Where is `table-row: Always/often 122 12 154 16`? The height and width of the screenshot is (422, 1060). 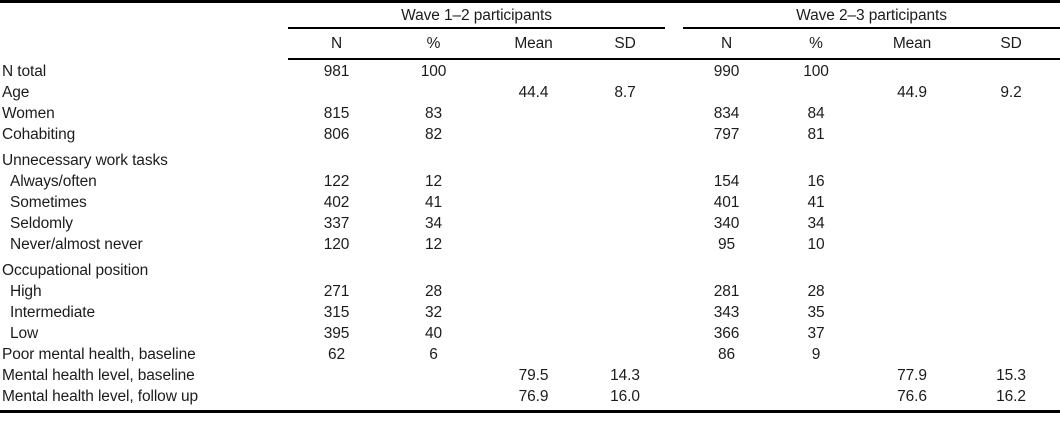
table-row: Always/often 122 12 154 16 is located at coordinates (530, 181).